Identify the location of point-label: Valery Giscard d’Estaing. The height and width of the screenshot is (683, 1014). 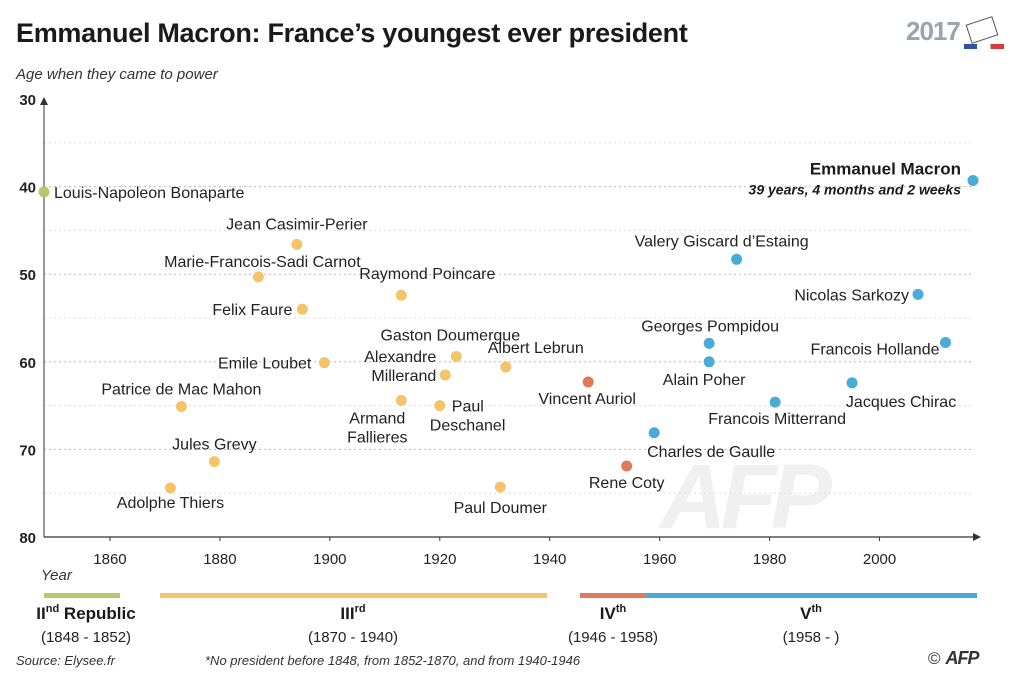
(722, 241).